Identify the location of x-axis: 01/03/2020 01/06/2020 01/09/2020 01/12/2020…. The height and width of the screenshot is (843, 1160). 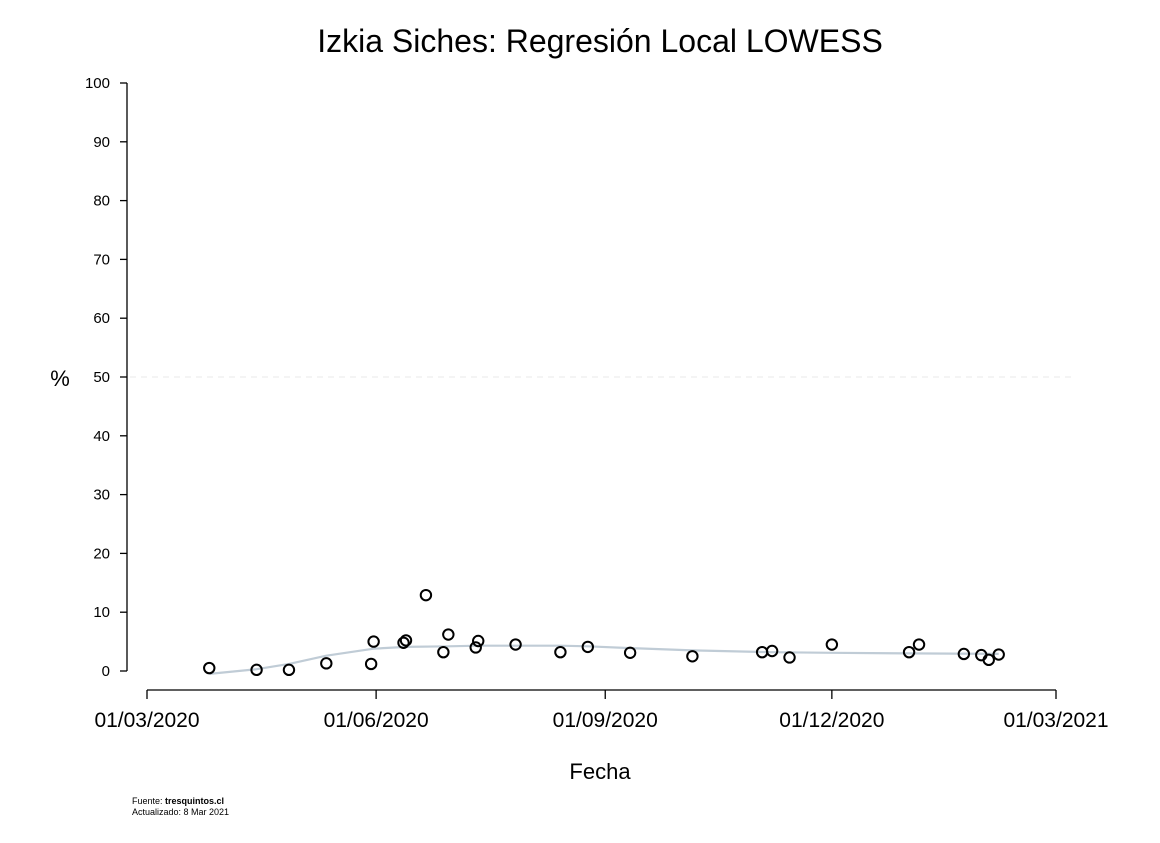
(601, 710).